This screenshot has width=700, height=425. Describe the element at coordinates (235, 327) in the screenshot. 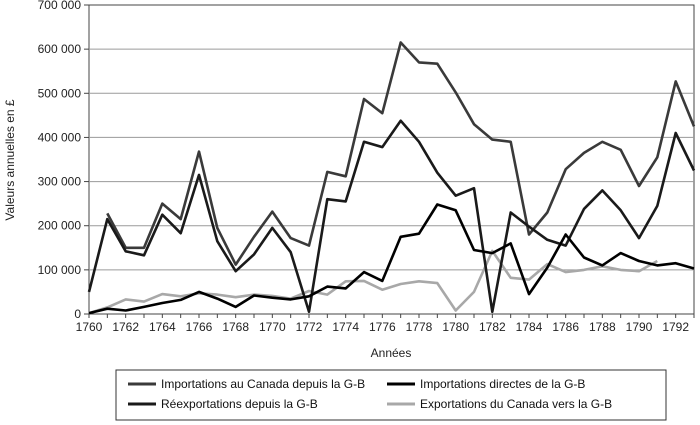

I see `x-tick-label: 1768` at that location.